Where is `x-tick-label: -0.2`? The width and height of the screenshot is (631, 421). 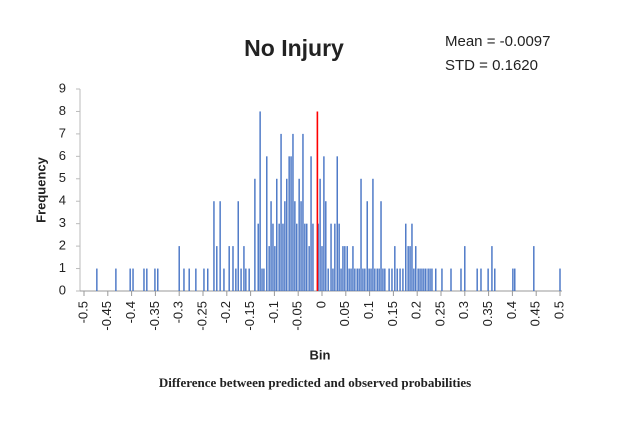
x-tick-label: -0.2 is located at coordinates (225, 312).